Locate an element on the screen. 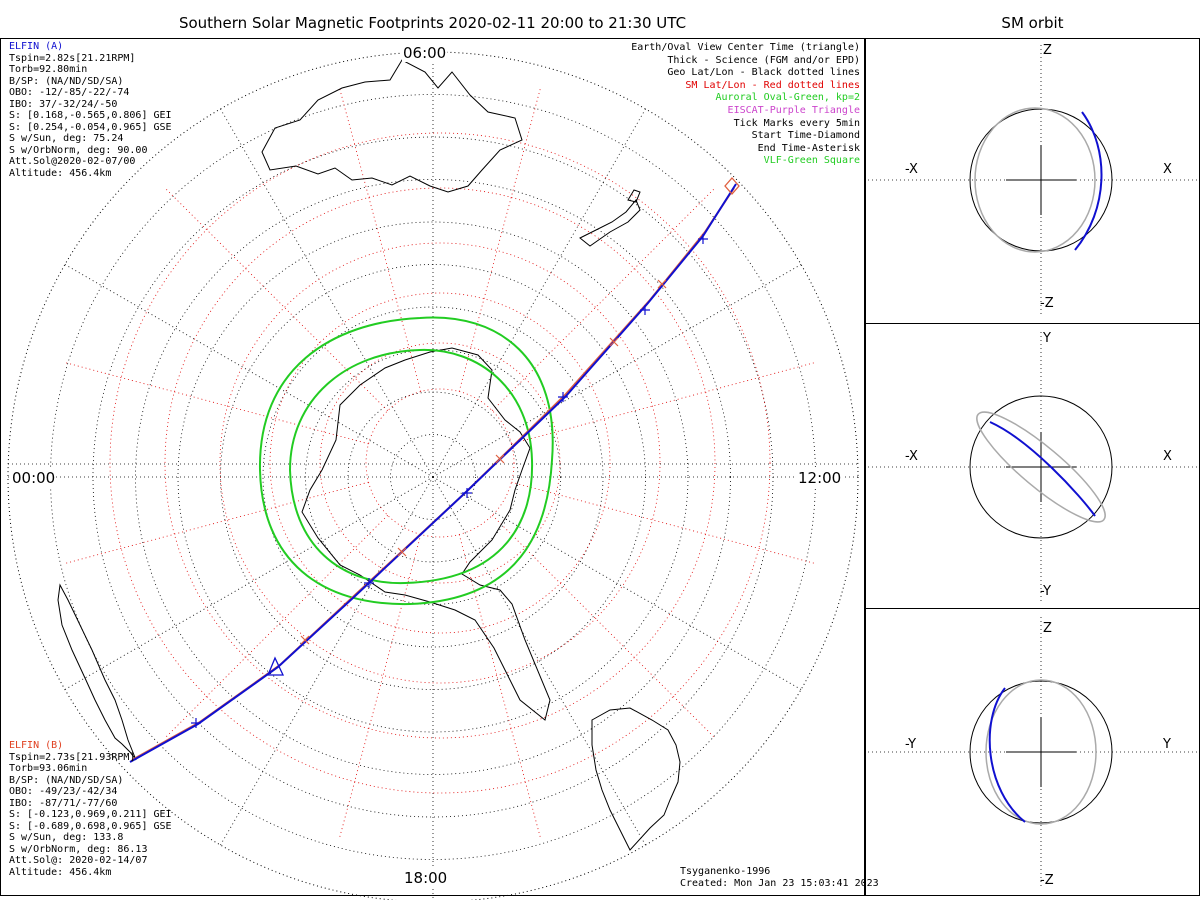 The height and width of the screenshot is (900, 1200). orbit1-top-label: Z is located at coordinates (1047, 50).